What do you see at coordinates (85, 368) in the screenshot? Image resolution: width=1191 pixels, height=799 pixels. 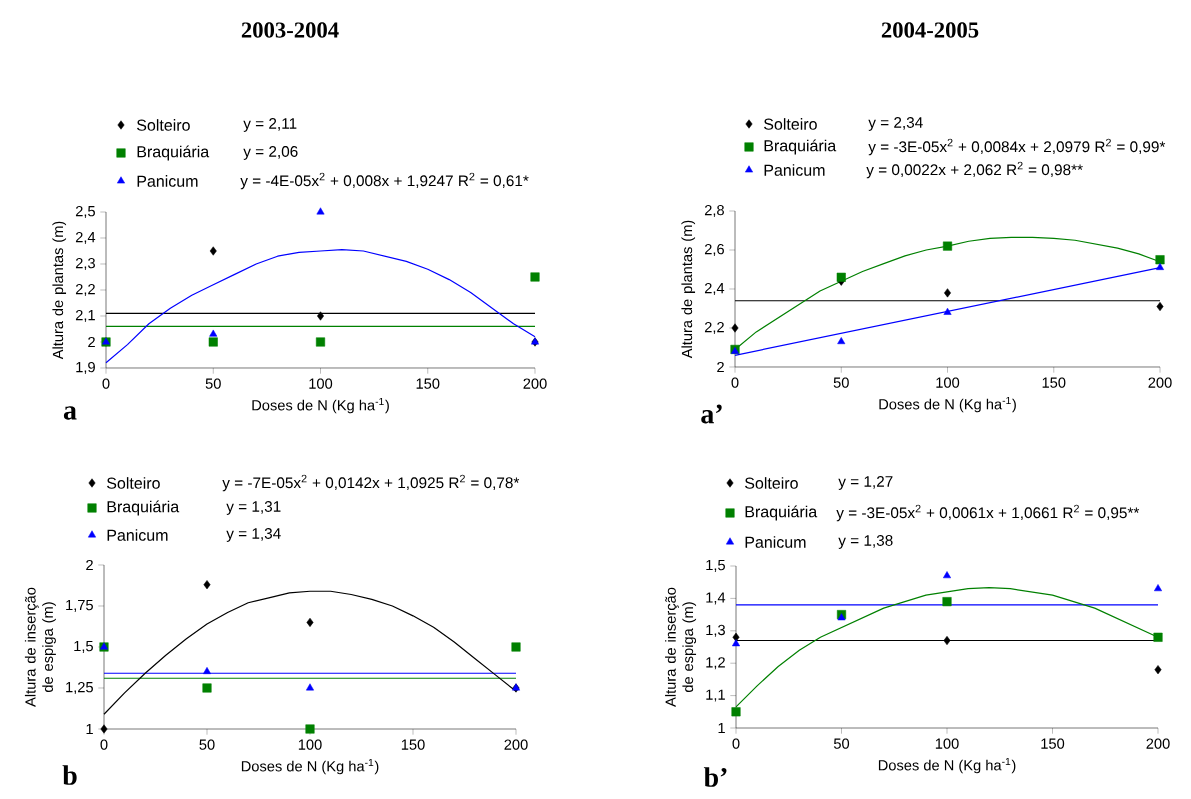 I see `y-tick-label: 1,9` at bounding box center [85, 368].